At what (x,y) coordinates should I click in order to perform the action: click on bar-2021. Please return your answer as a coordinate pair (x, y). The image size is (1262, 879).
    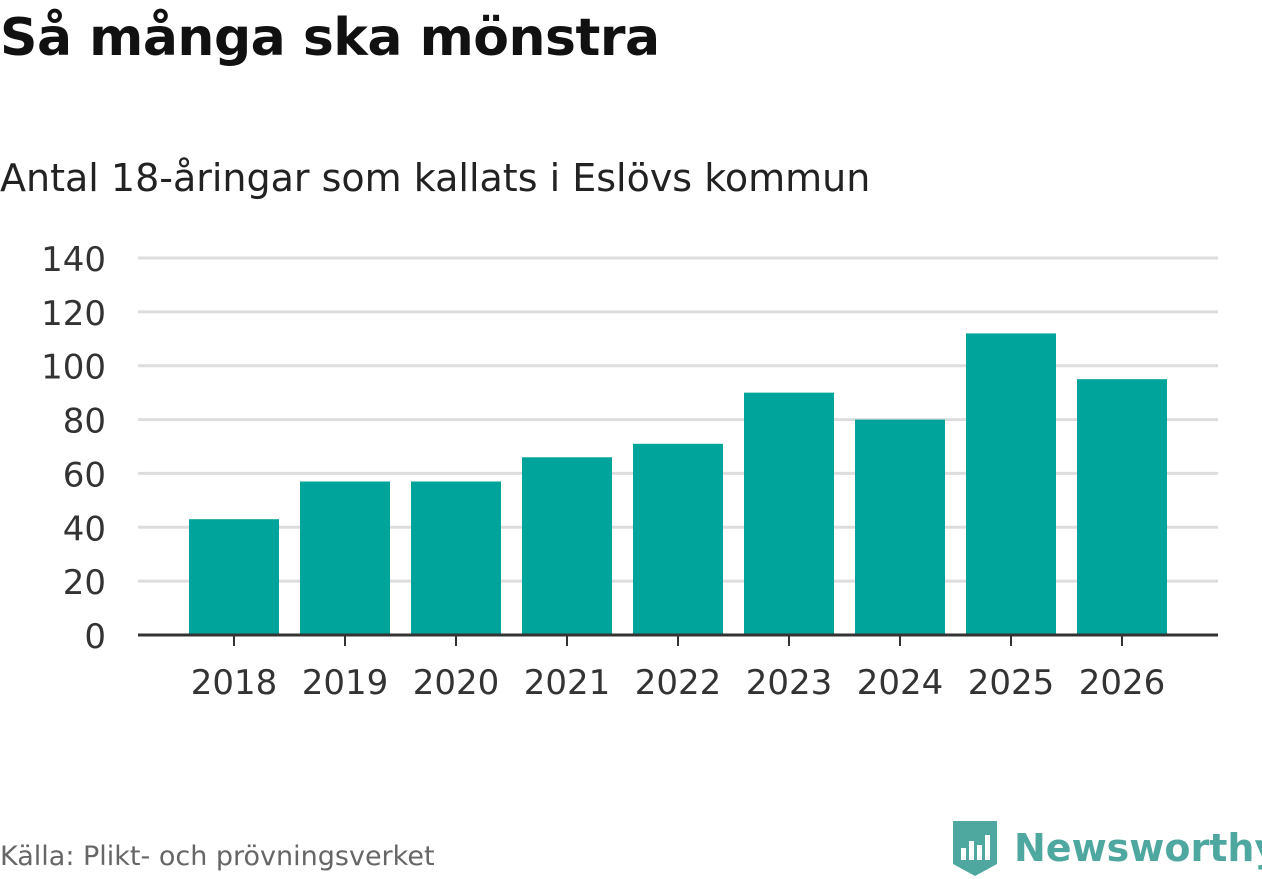
    Looking at the image, I should click on (567, 546).